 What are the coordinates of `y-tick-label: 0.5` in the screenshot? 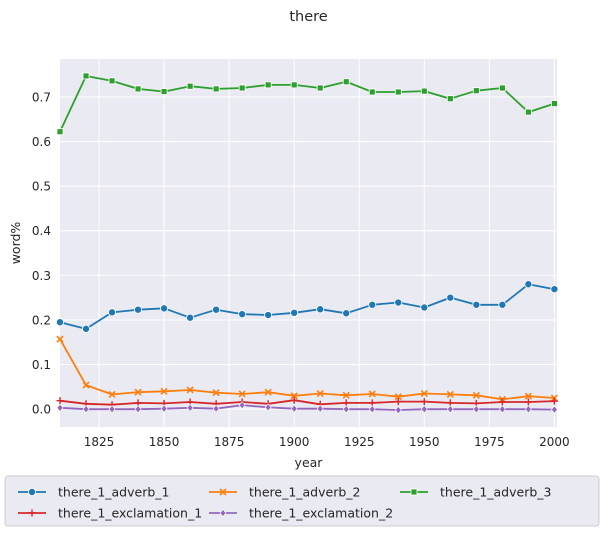 It's located at (41, 187).